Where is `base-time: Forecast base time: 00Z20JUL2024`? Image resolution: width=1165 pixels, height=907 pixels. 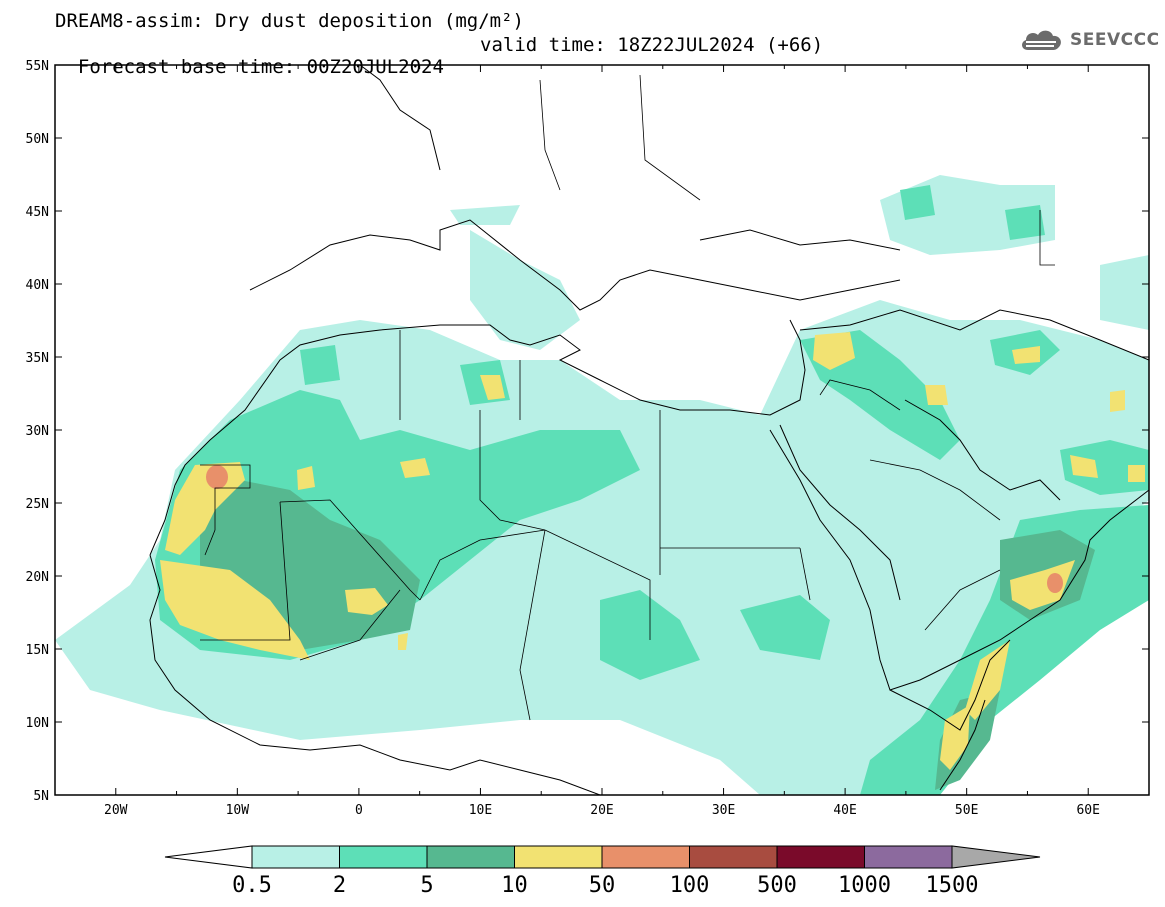 base-time: Forecast base time: 00Z20JUL2024 is located at coordinates (260, 67).